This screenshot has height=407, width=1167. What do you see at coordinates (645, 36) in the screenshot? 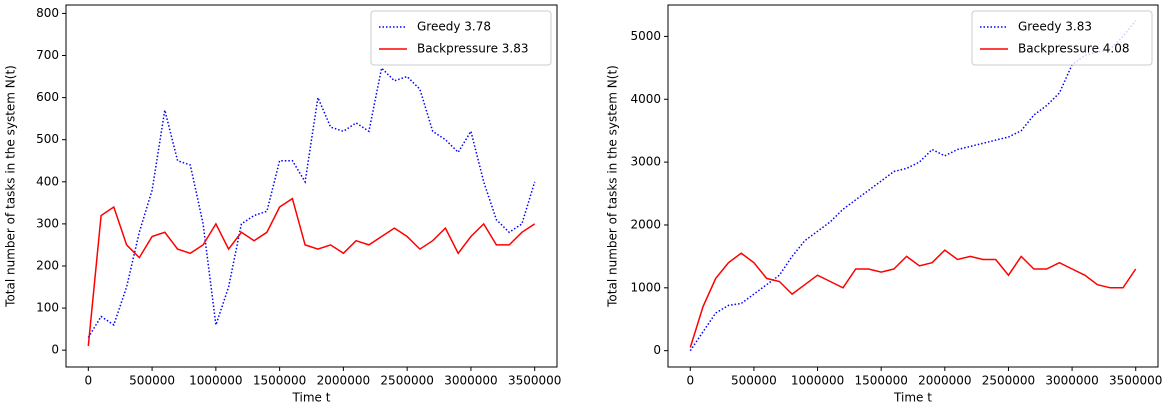
I see `y-tick-label: 5000` at bounding box center [645, 36].